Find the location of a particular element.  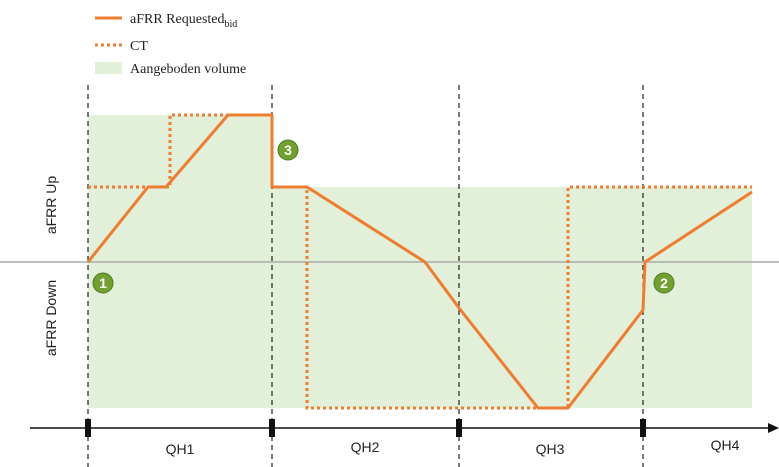

period-label: QH2 is located at coordinates (365, 447).